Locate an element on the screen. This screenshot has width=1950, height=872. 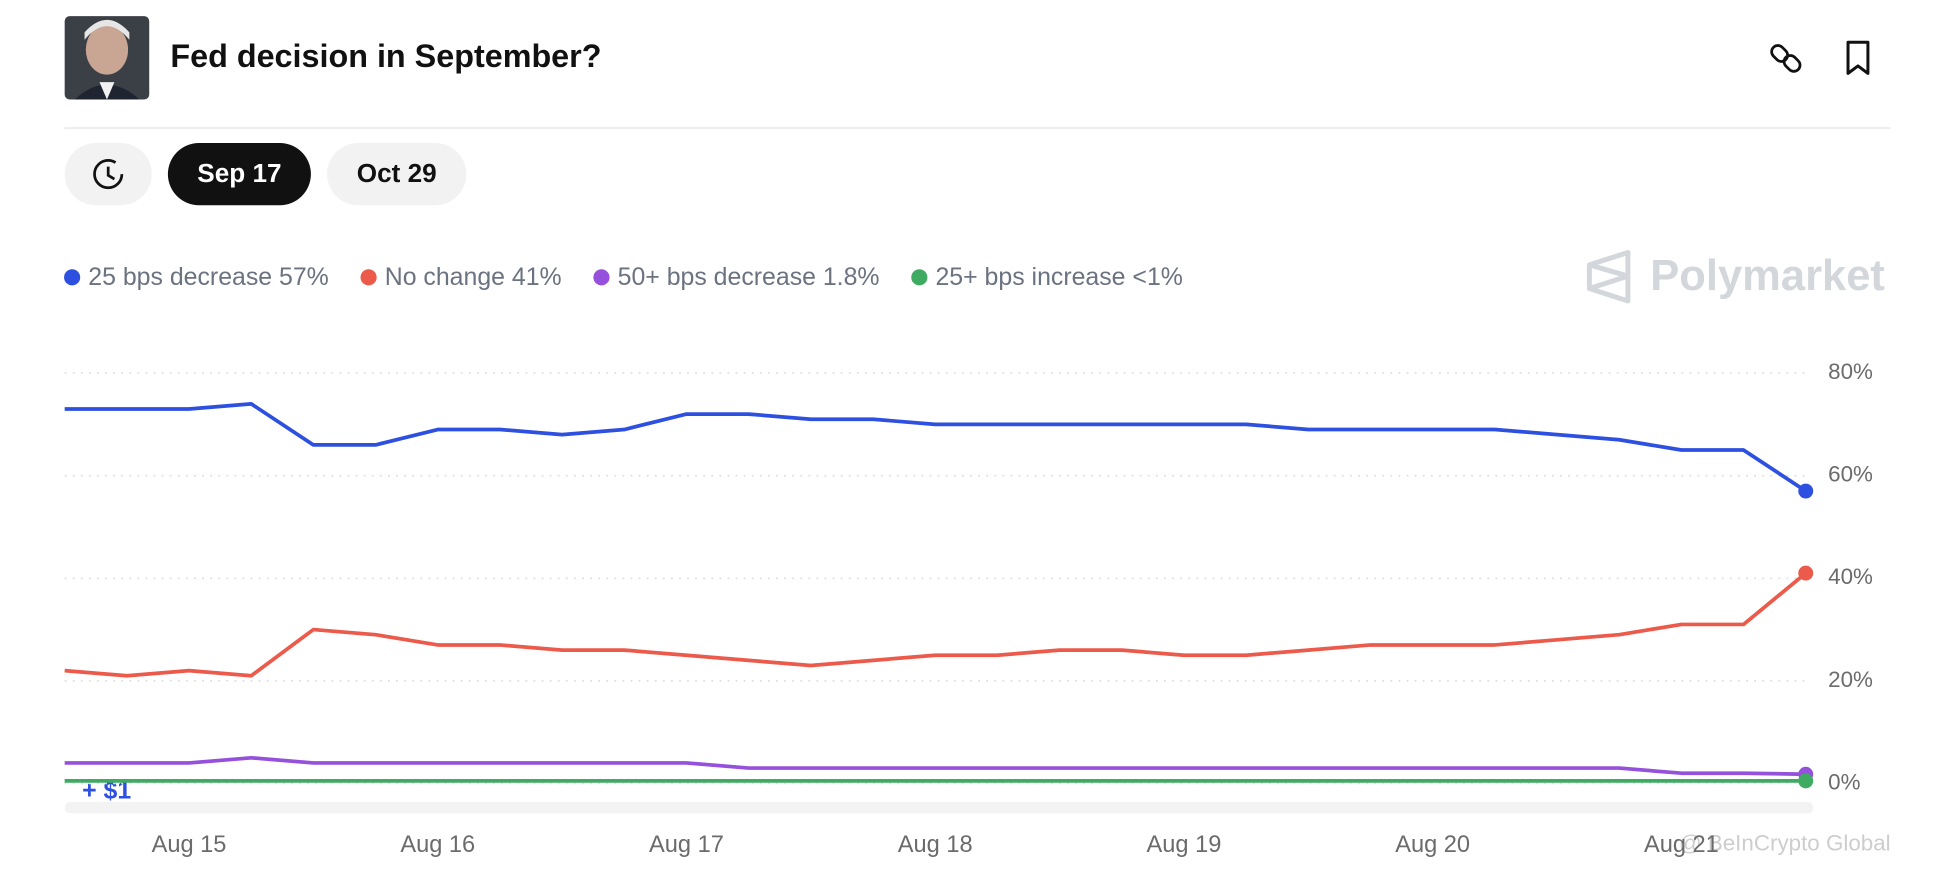
tab is located at coordinates (397, 174).